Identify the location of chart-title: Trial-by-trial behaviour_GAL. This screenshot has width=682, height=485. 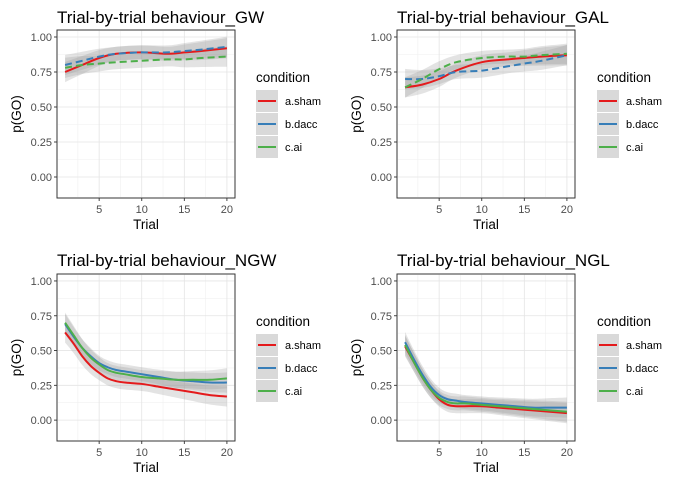
(503, 17).